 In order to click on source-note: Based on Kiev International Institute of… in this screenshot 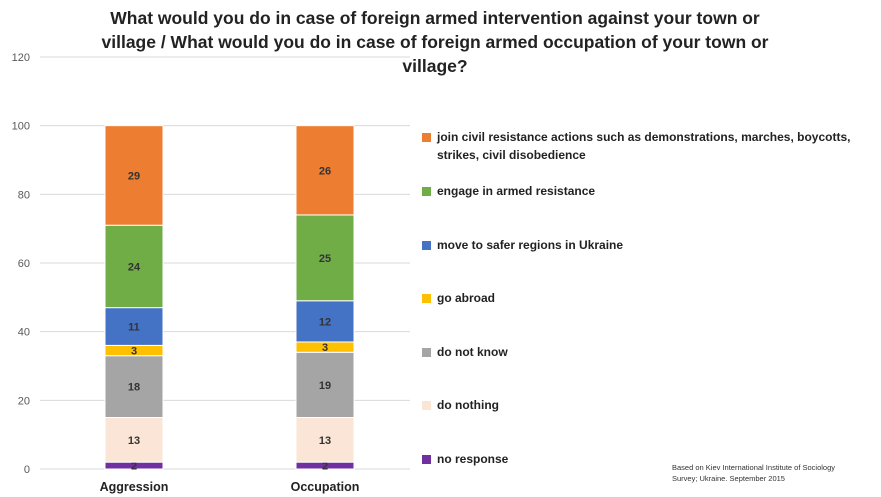, I will do `click(754, 473)`.